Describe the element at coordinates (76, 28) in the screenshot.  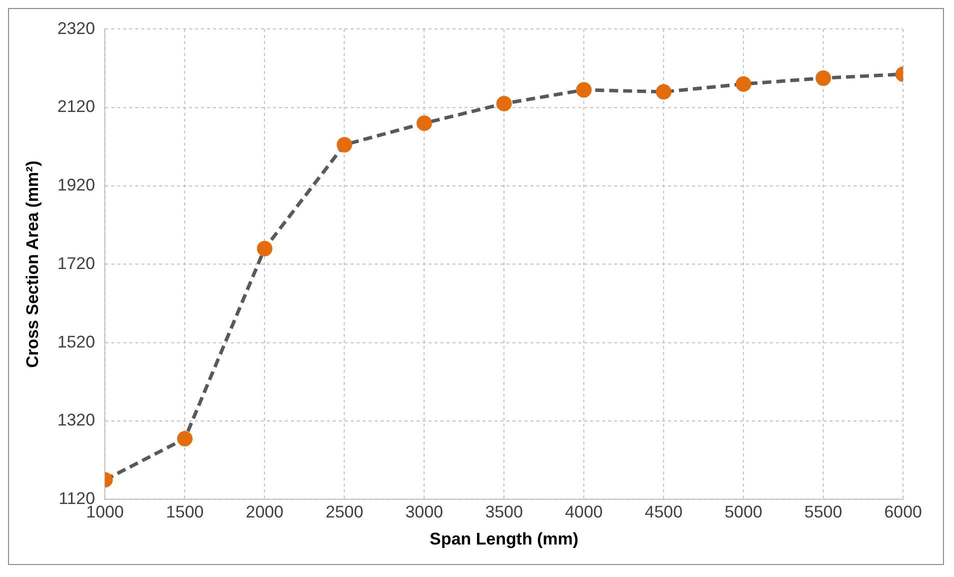
I see `y-tick-label: 2320` at that location.